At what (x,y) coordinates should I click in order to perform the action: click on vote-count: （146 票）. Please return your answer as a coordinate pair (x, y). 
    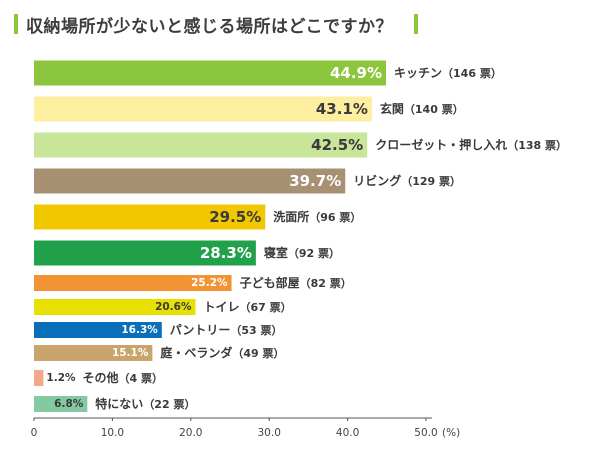
    Looking at the image, I should click on (472, 73).